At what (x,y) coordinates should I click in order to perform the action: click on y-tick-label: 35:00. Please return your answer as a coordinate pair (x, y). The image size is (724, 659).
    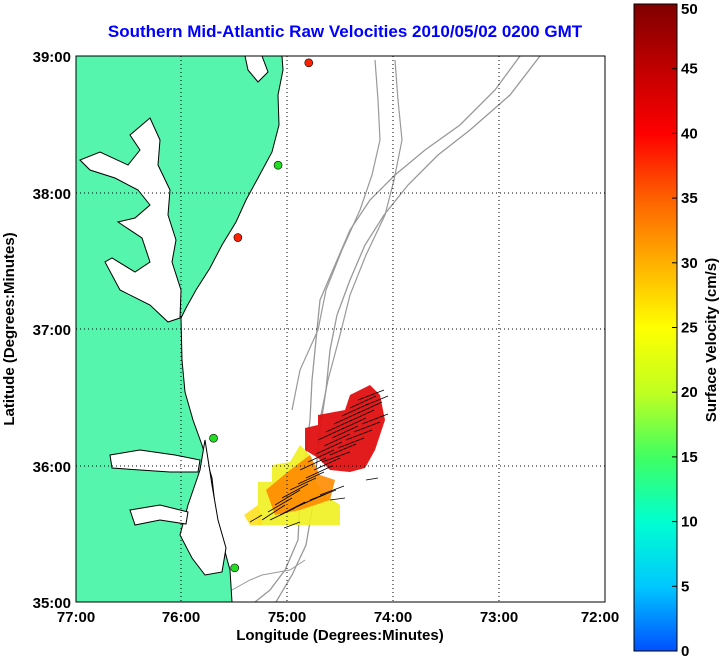
    Looking at the image, I should click on (52, 603).